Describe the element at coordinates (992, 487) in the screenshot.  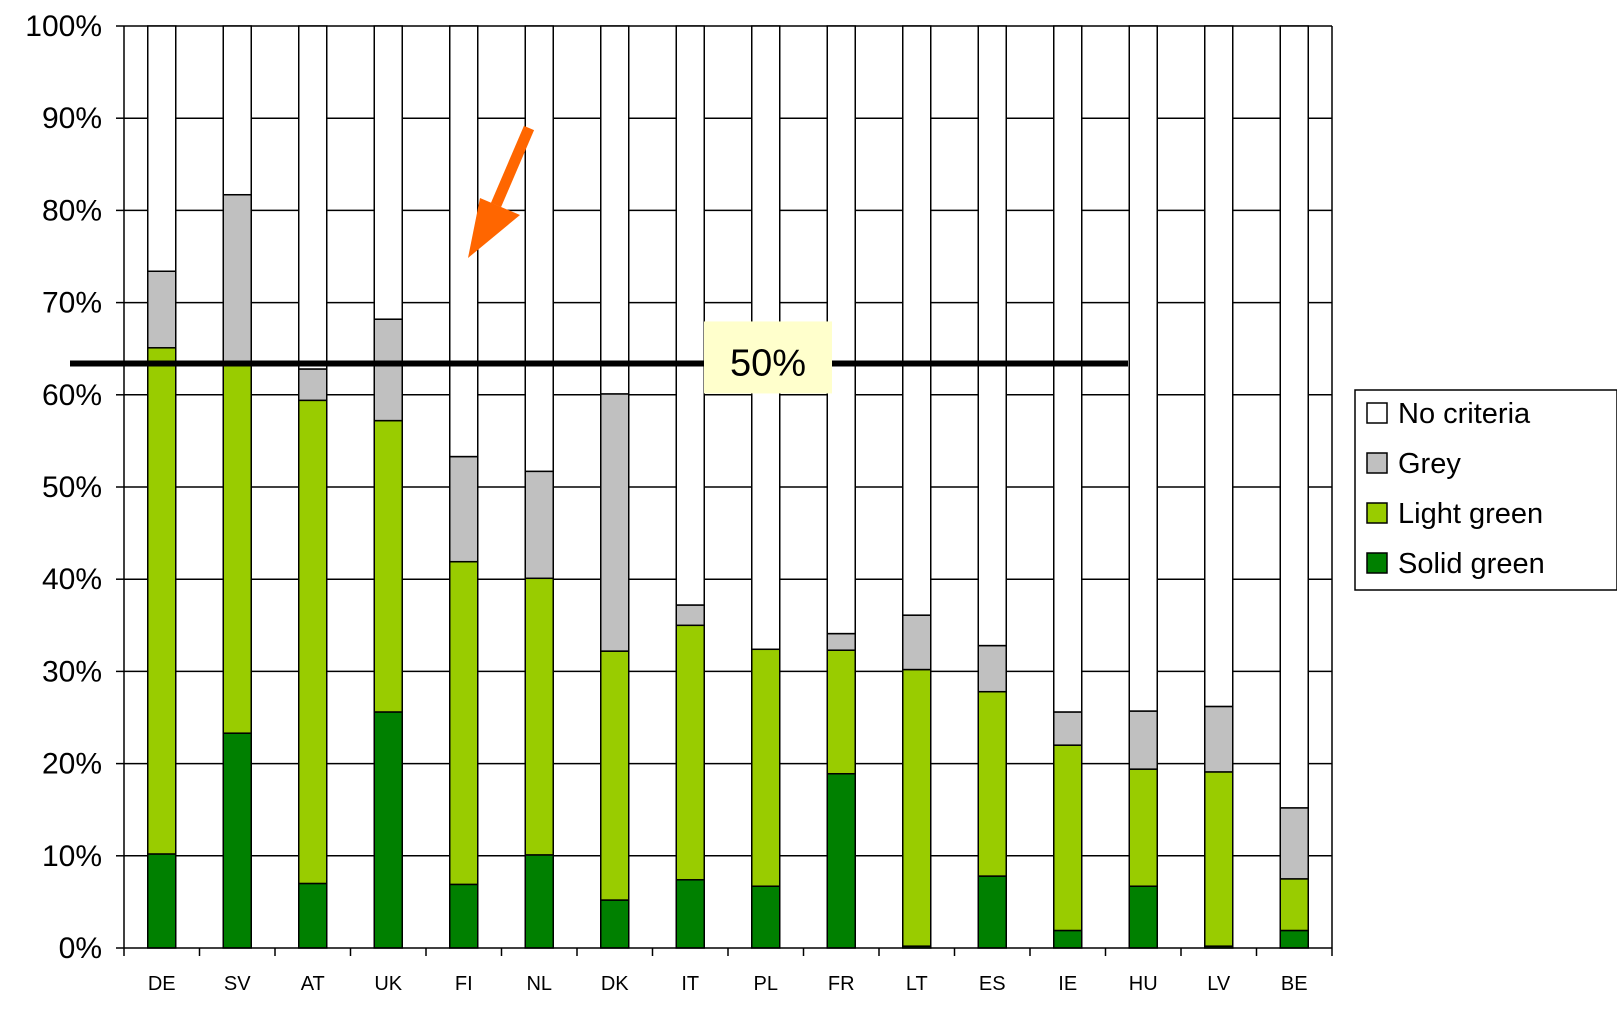
I see `bar-stack-es` at that location.